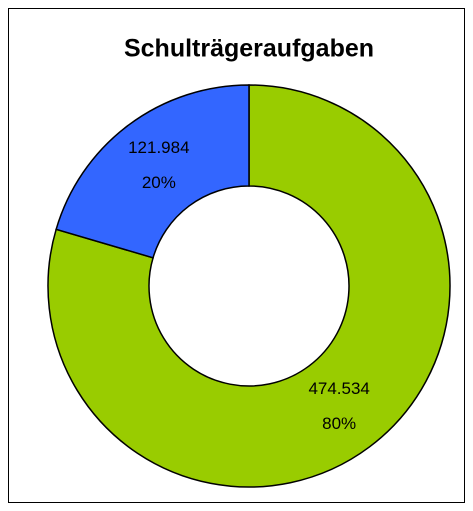  I want to click on percent-label: 20%, so click(159, 182).